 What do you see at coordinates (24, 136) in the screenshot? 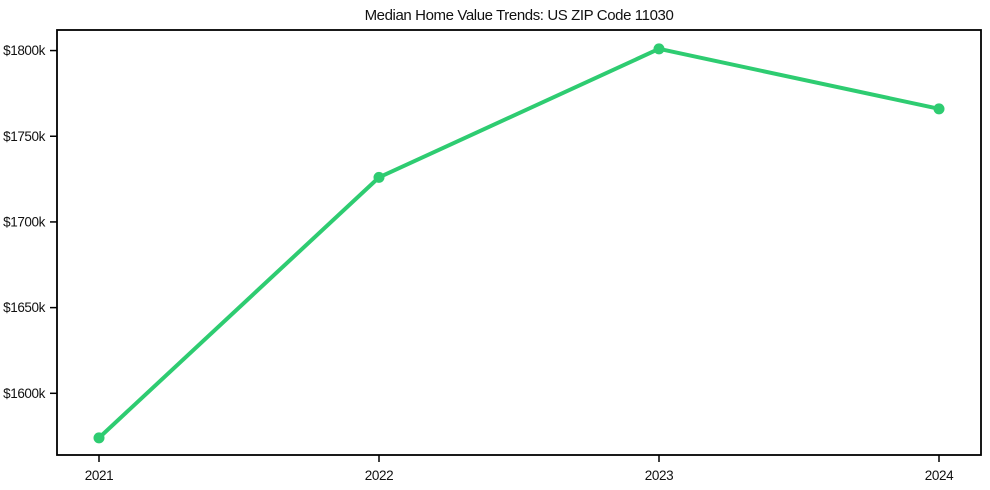
I see `y-tick-label: $1750k` at bounding box center [24, 136].